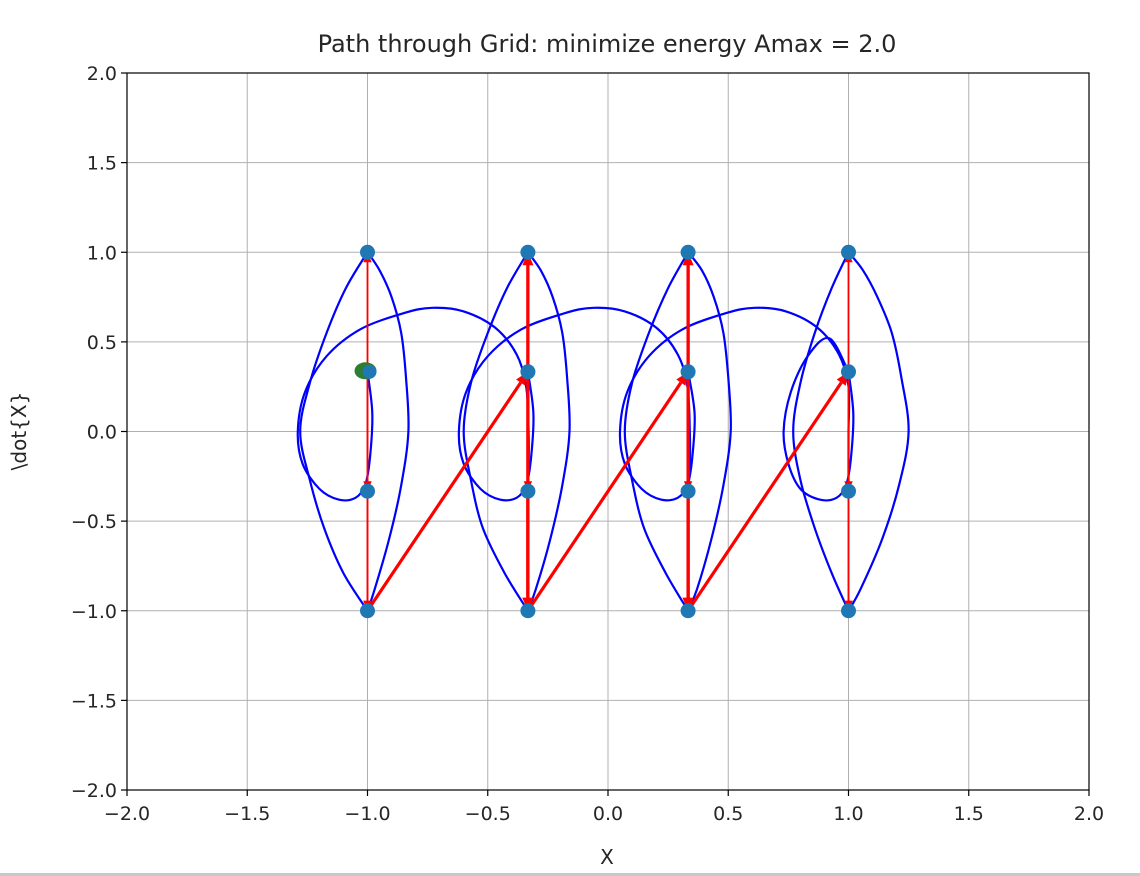  Describe the element at coordinates (607, 857) in the screenshot. I see `x-axis-label: X` at that location.